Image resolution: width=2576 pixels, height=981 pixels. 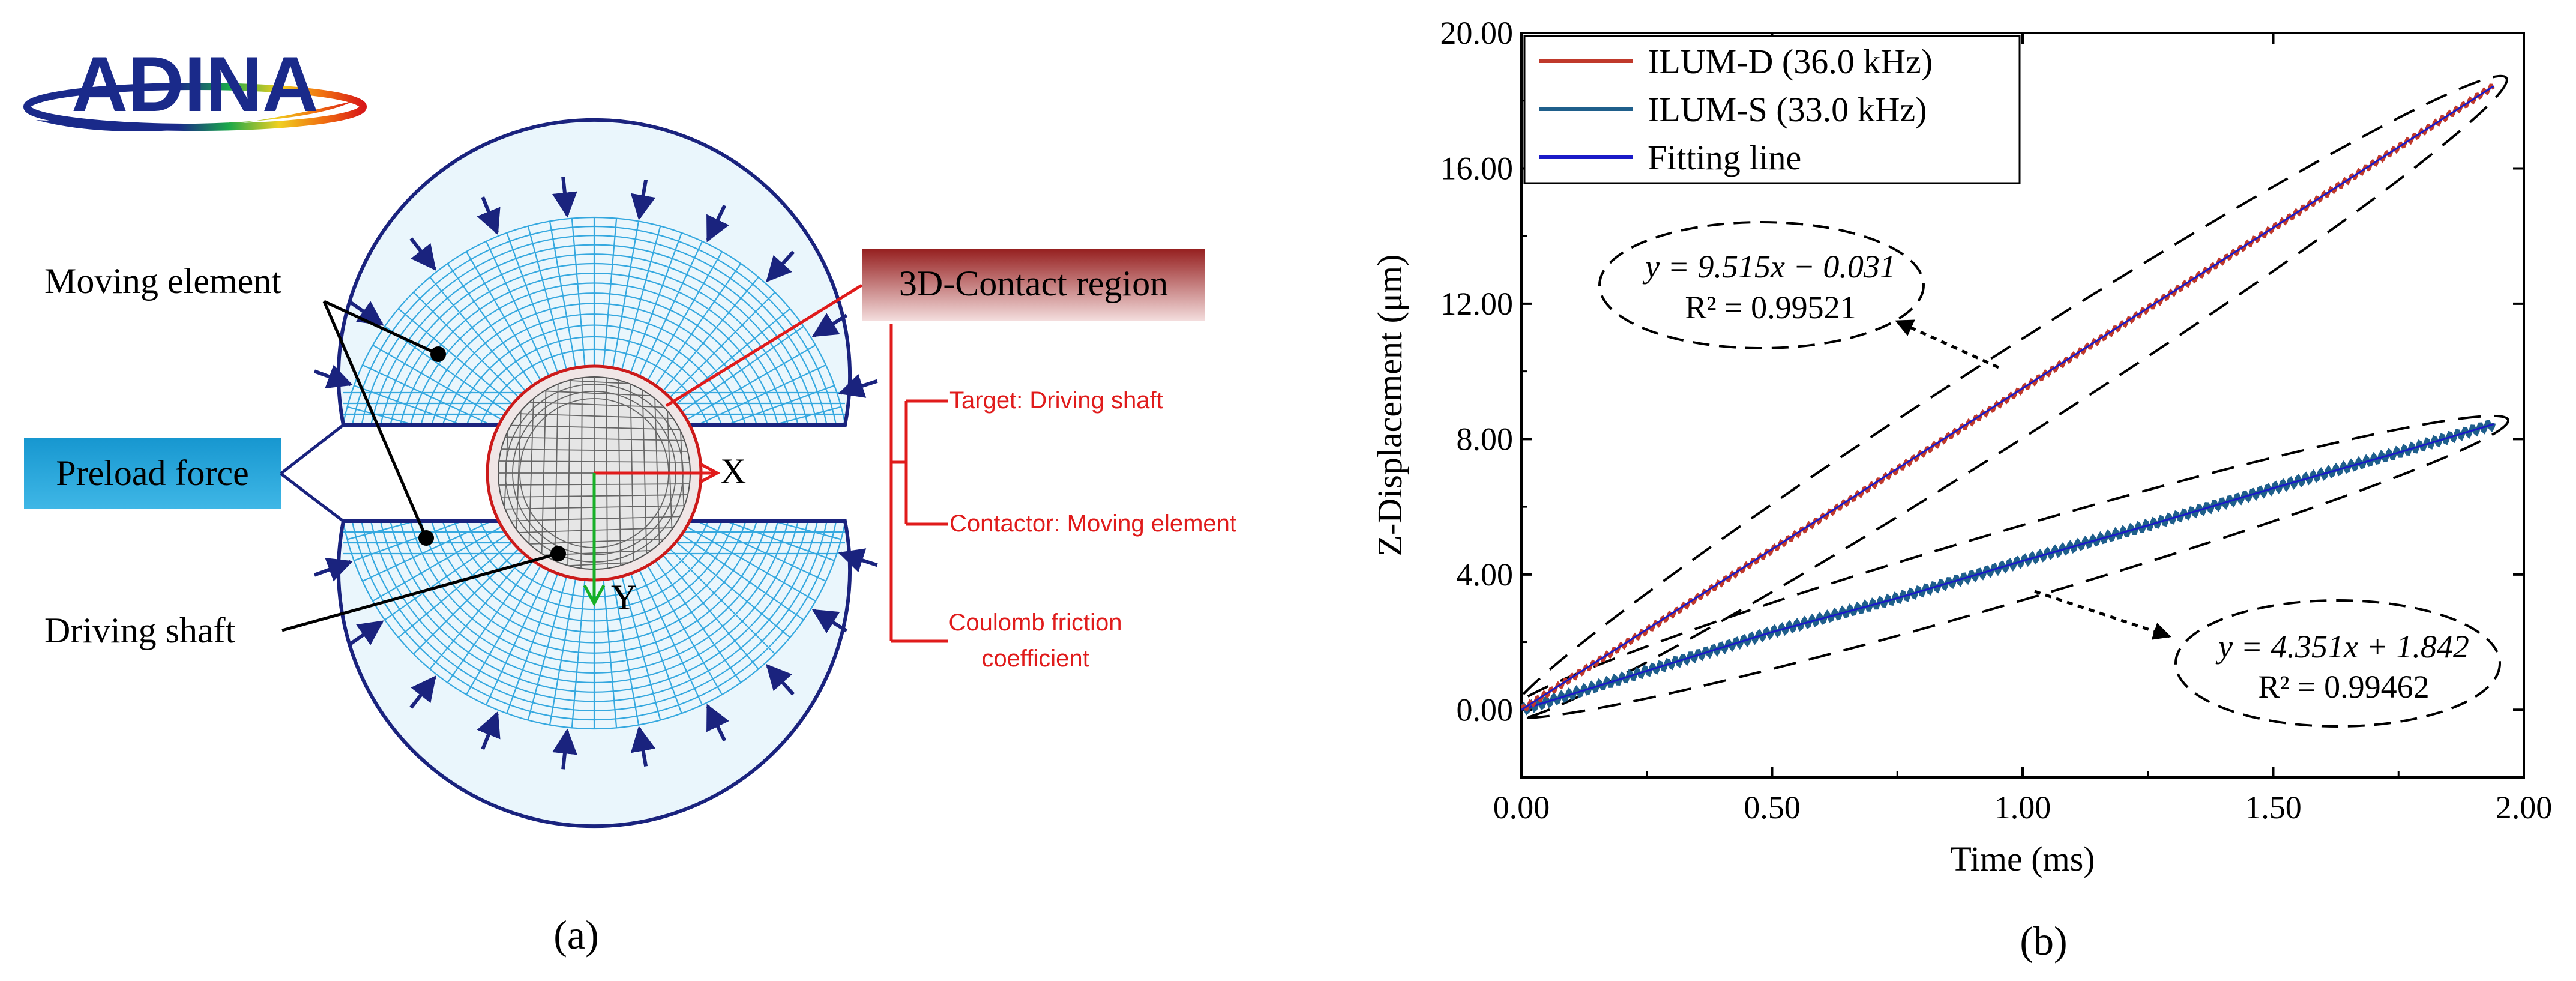 I want to click on contact-region-label: 3D-Contact region, so click(x=1033, y=283).